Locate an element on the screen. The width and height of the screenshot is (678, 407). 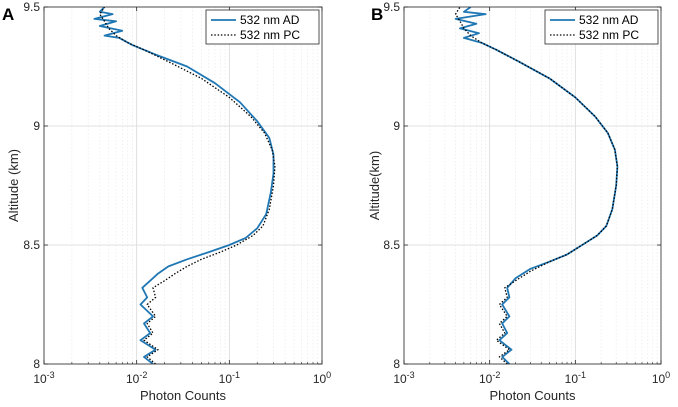
y-axis-label: Altitude (km) is located at coordinates (13, 185).